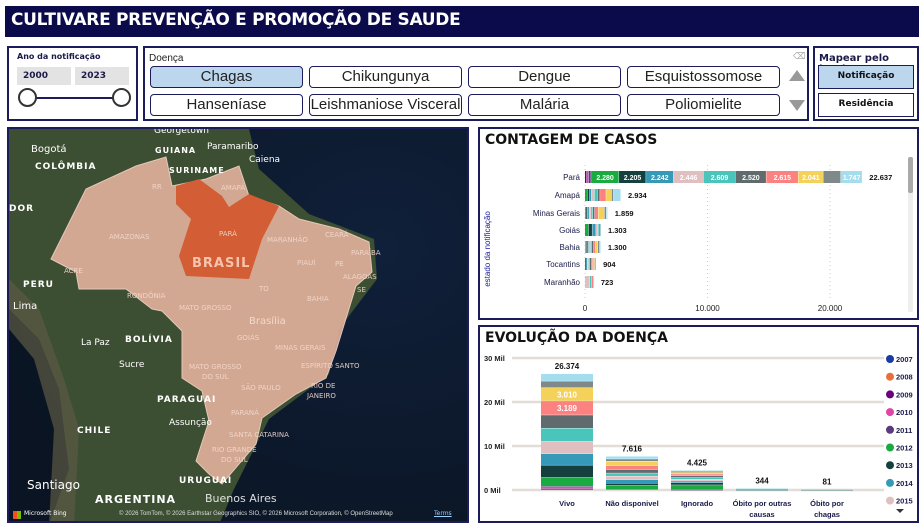 This screenshot has width=924, height=525. Describe the element at coordinates (890, 500) in the screenshot. I see `legend-marker-2015` at that location.